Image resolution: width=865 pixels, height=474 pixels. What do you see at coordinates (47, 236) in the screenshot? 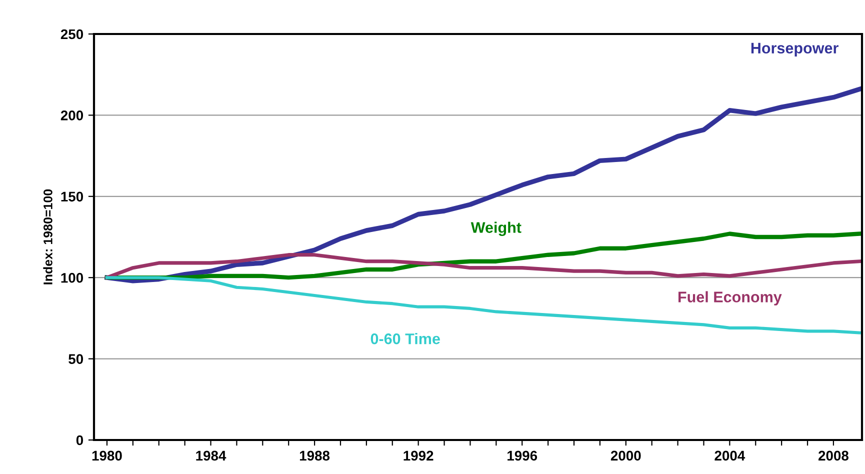
I see `y-axis-title: Index: 1980=100` at bounding box center [47, 236].